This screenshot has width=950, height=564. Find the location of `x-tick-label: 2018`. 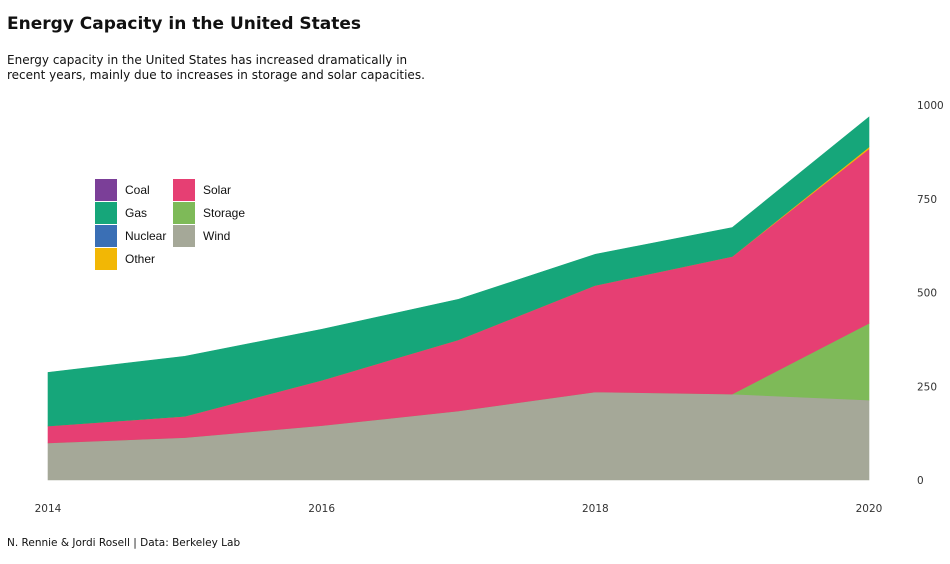

x-tick-label: 2018 is located at coordinates (595, 509).